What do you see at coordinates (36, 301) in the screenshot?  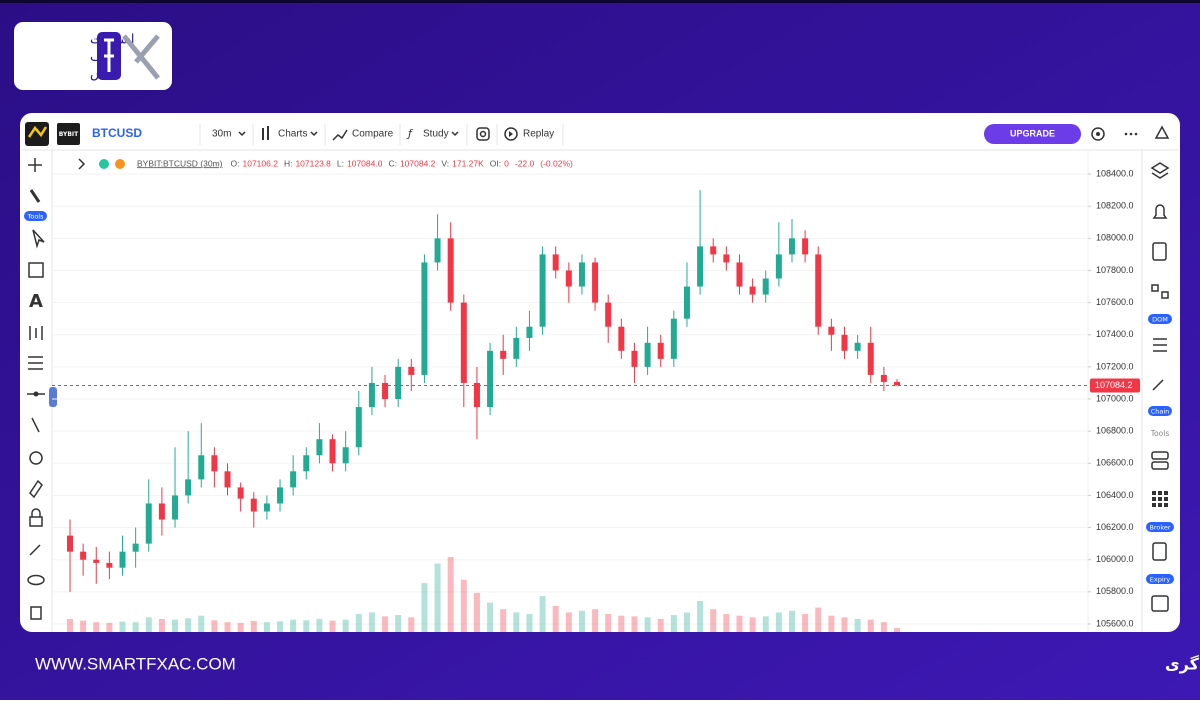 I see `text-tool: A` at bounding box center [36, 301].